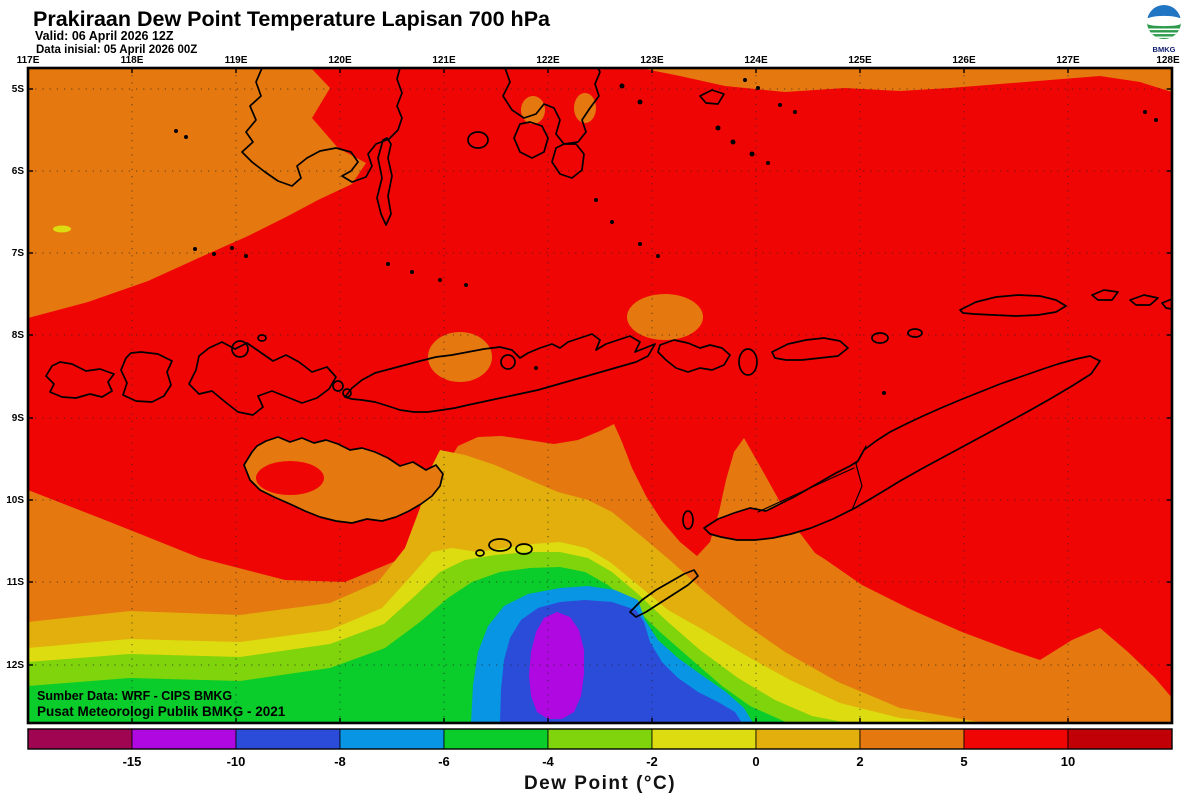 Image resolution: width=1200 pixels, height=800 pixels. What do you see at coordinates (236, 761) in the screenshot?
I see `colorbar-tick: -10` at bounding box center [236, 761].